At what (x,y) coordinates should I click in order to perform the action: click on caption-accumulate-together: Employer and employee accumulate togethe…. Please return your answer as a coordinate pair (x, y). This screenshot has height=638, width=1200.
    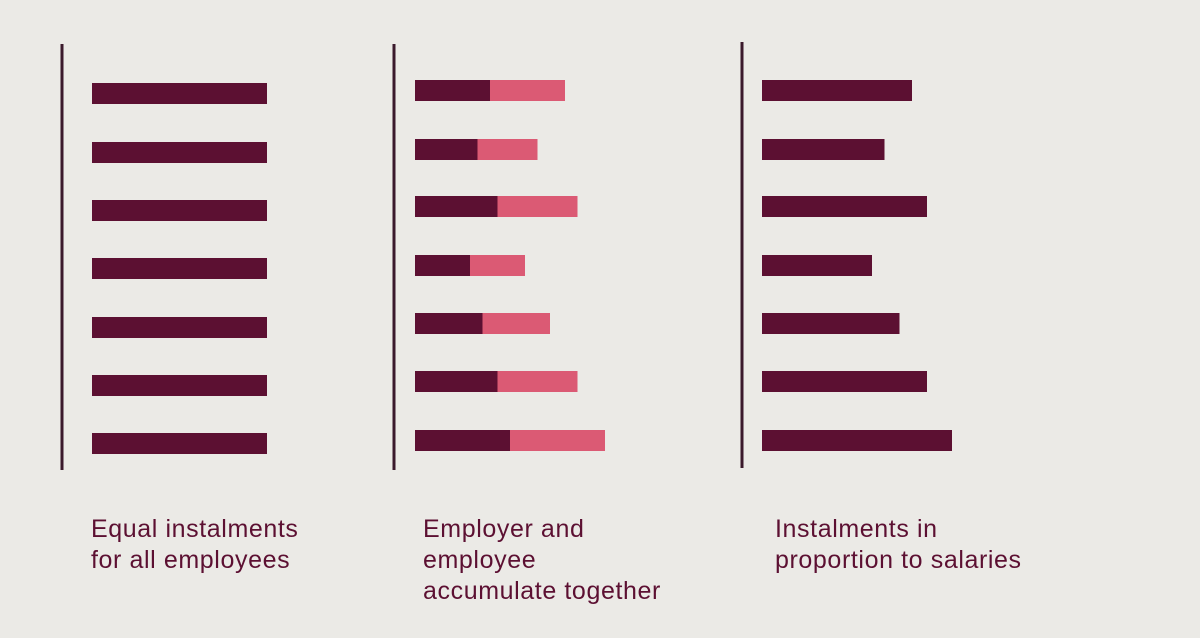
    Looking at the image, I should click on (542, 560).